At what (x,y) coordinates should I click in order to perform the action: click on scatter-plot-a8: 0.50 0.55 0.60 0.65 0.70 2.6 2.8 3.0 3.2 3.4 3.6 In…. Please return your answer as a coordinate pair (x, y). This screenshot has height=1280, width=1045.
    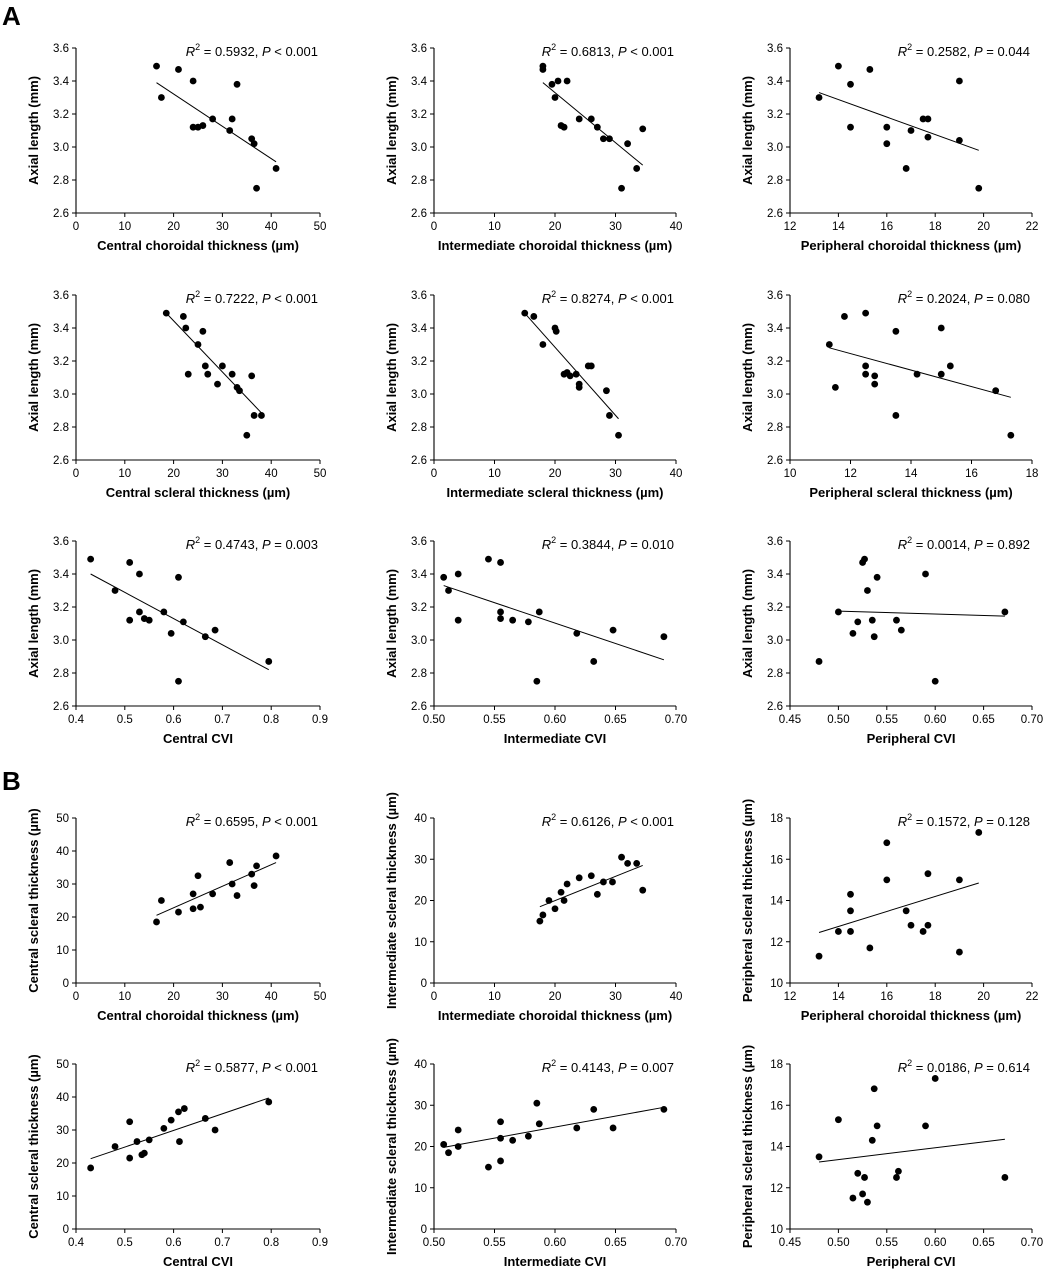
    Looking at the image, I should click on (535, 640).